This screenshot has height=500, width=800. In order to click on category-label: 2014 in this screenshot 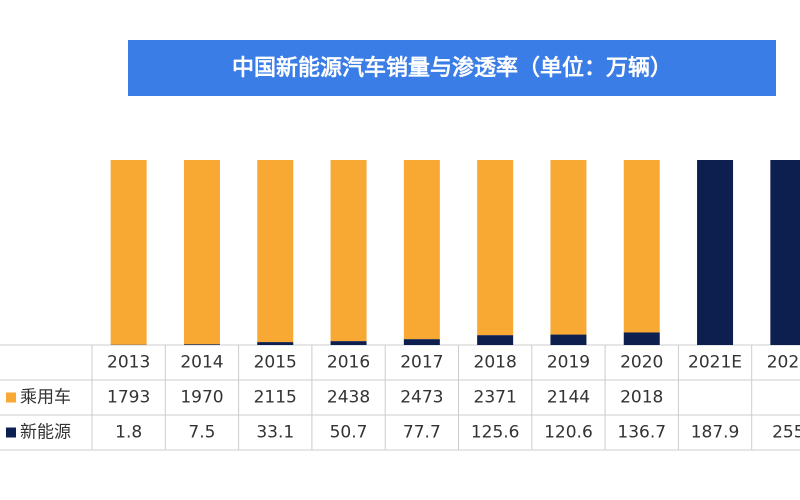, I will do `click(201, 363)`.